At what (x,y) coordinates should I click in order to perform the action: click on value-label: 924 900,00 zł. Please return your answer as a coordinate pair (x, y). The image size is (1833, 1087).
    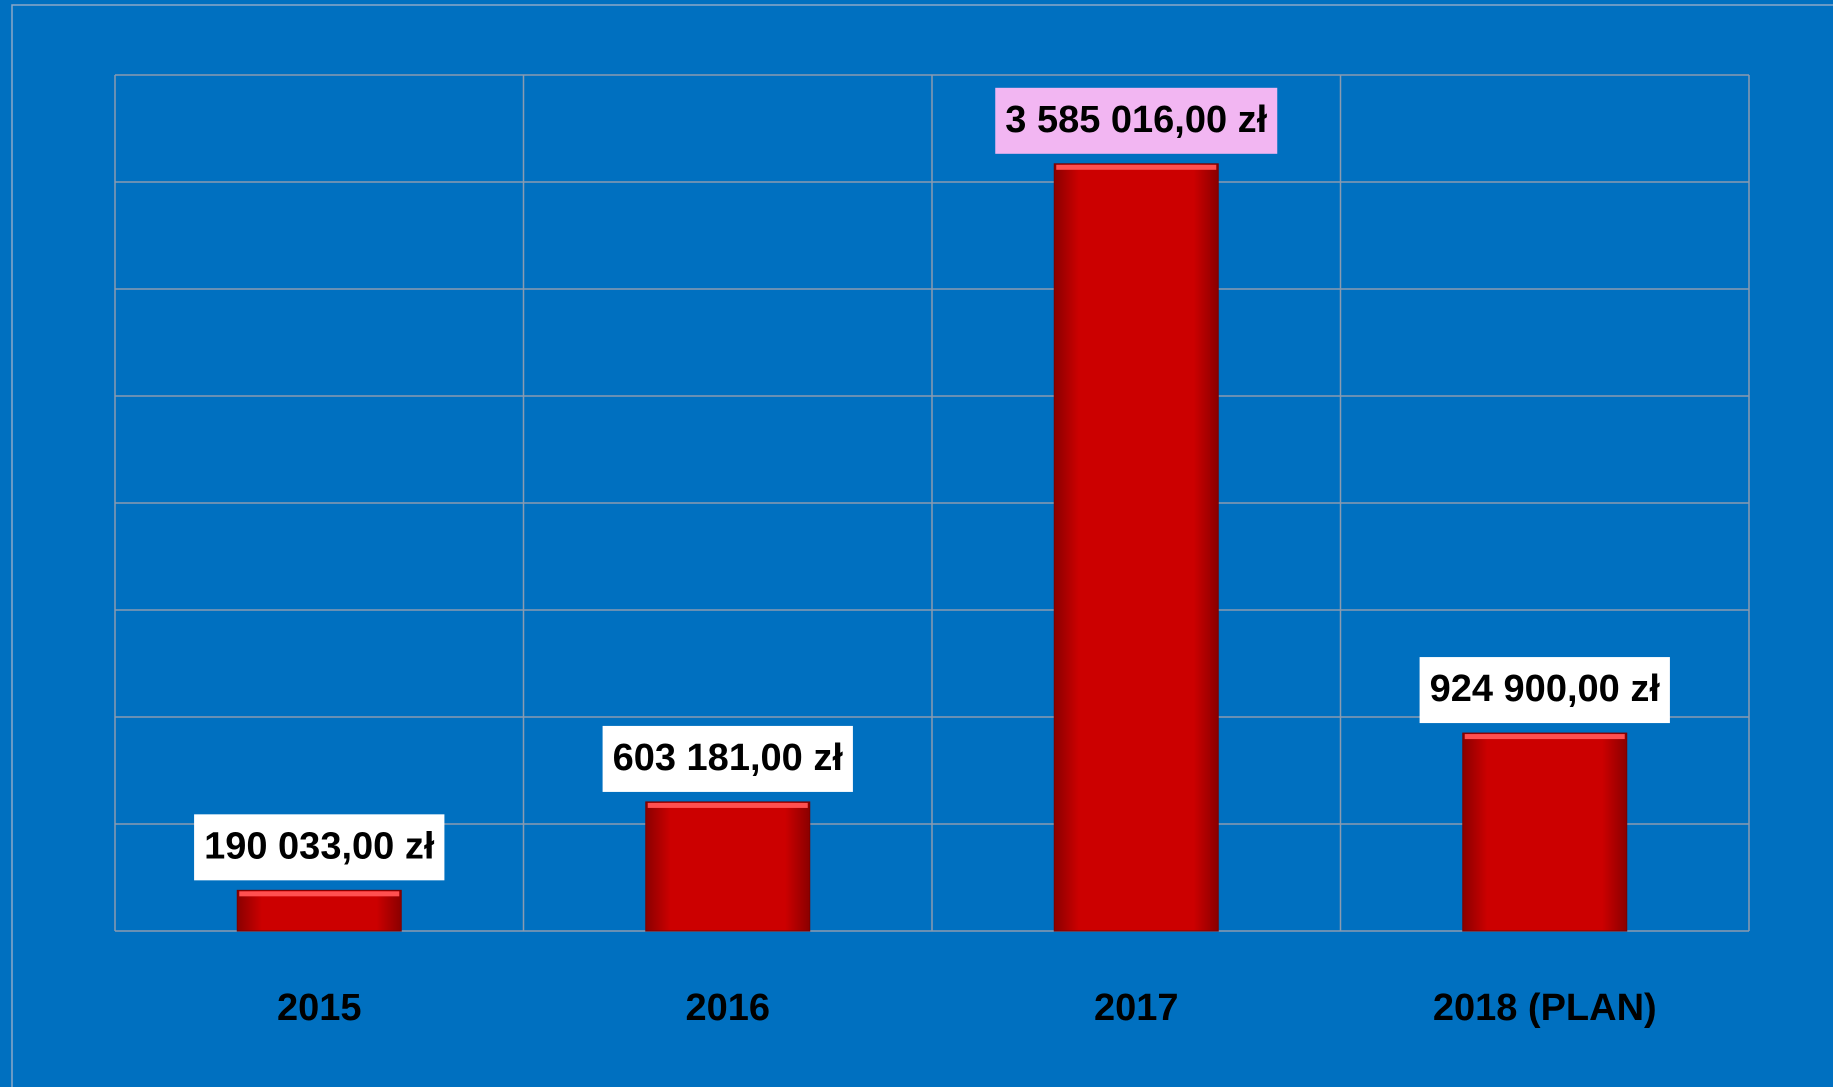
    Looking at the image, I should click on (1545, 689).